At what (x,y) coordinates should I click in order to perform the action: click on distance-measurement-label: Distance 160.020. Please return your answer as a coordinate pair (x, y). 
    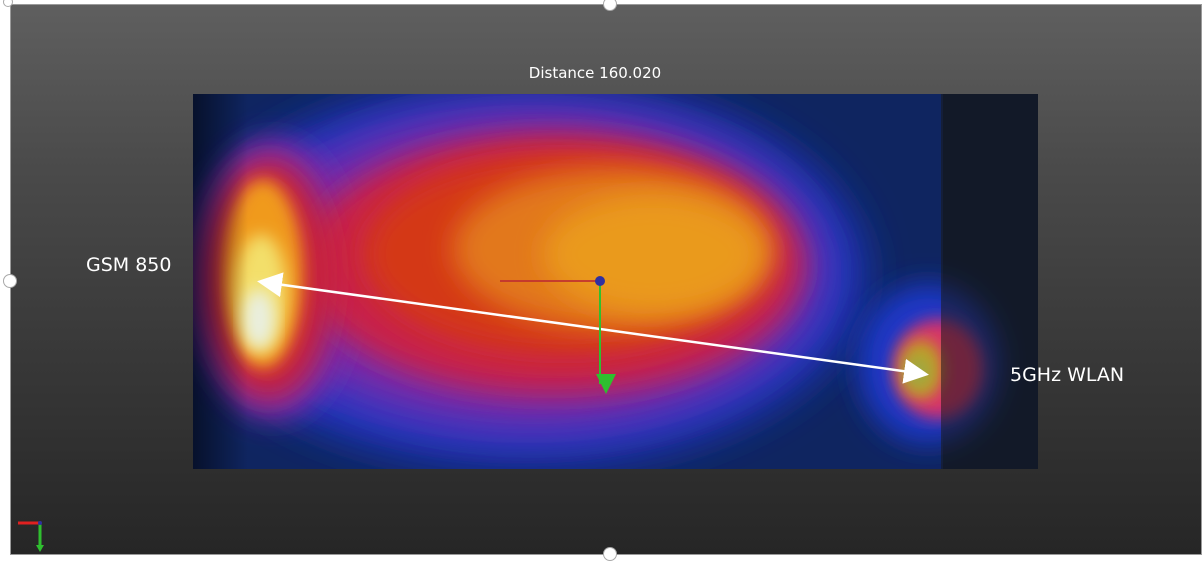
    Looking at the image, I should click on (595, 73).